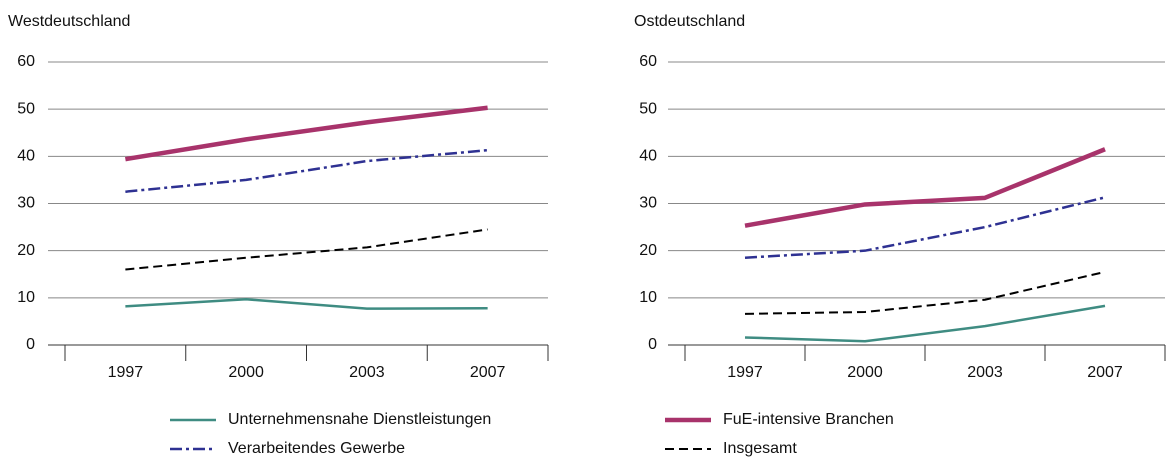 This screenshot has height=461, width=1169. What do you see at coordinates (316, 448) in the screenshot?
I see `legend-label: Verarbeitendes Gewerbe` at bounding box center [316, 448].